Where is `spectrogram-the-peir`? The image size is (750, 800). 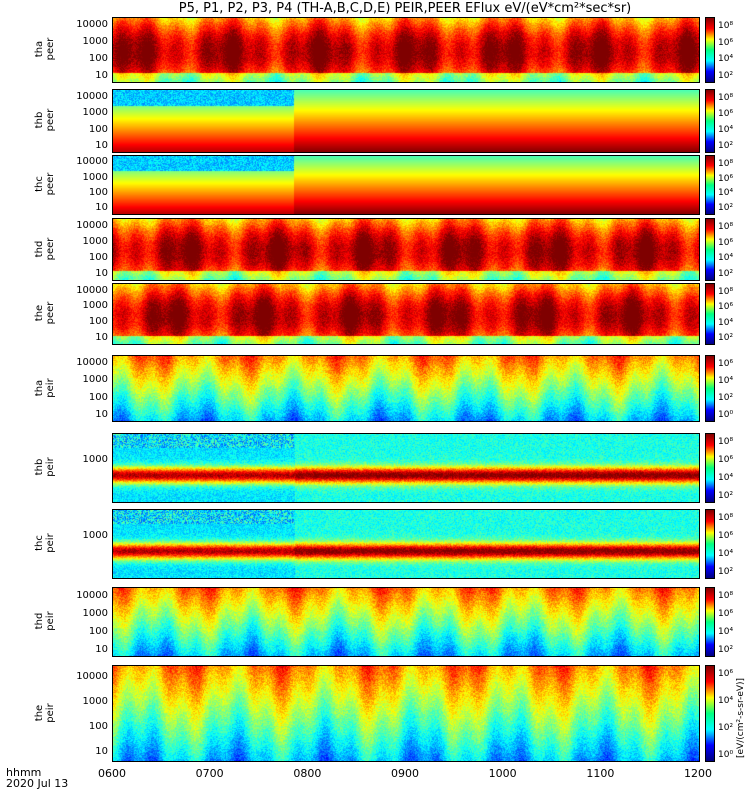 spectrogram-the-peir is located at coordinates (406, 713).